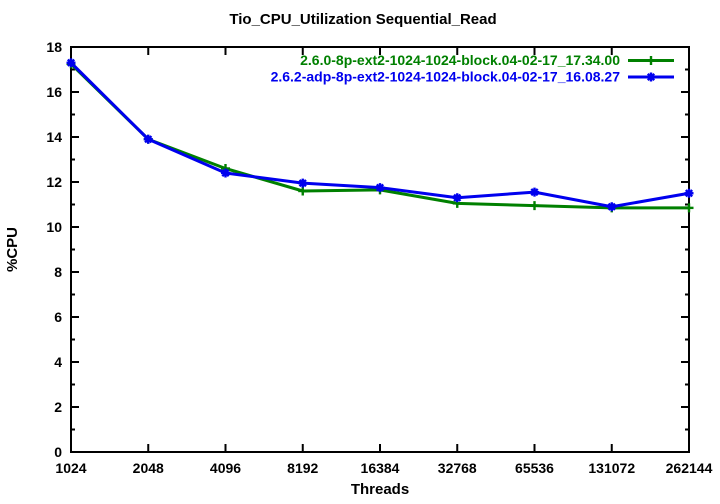 The image size is (720, 504). I want to click on y-tick-label: 0, so click(58, 452).